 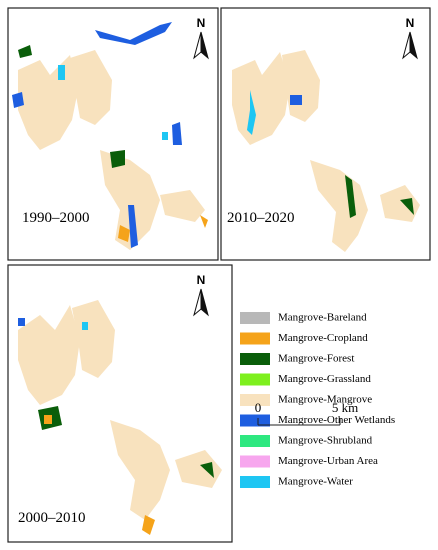 What do you see at coordinates (323, 338) in the screenshot?
I see `legend-label: Mangrove-Cropland` at bounding box center [323, 338].